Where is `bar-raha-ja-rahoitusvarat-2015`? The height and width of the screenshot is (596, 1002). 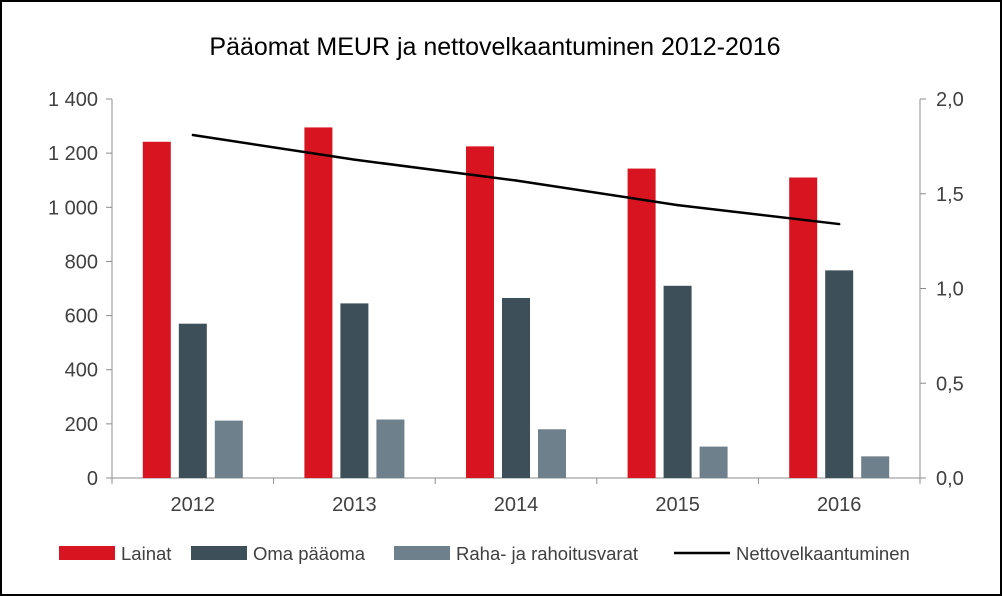
bar-raha-ja-rahoitusvarat-2015 is located at coordinates (713, 462).